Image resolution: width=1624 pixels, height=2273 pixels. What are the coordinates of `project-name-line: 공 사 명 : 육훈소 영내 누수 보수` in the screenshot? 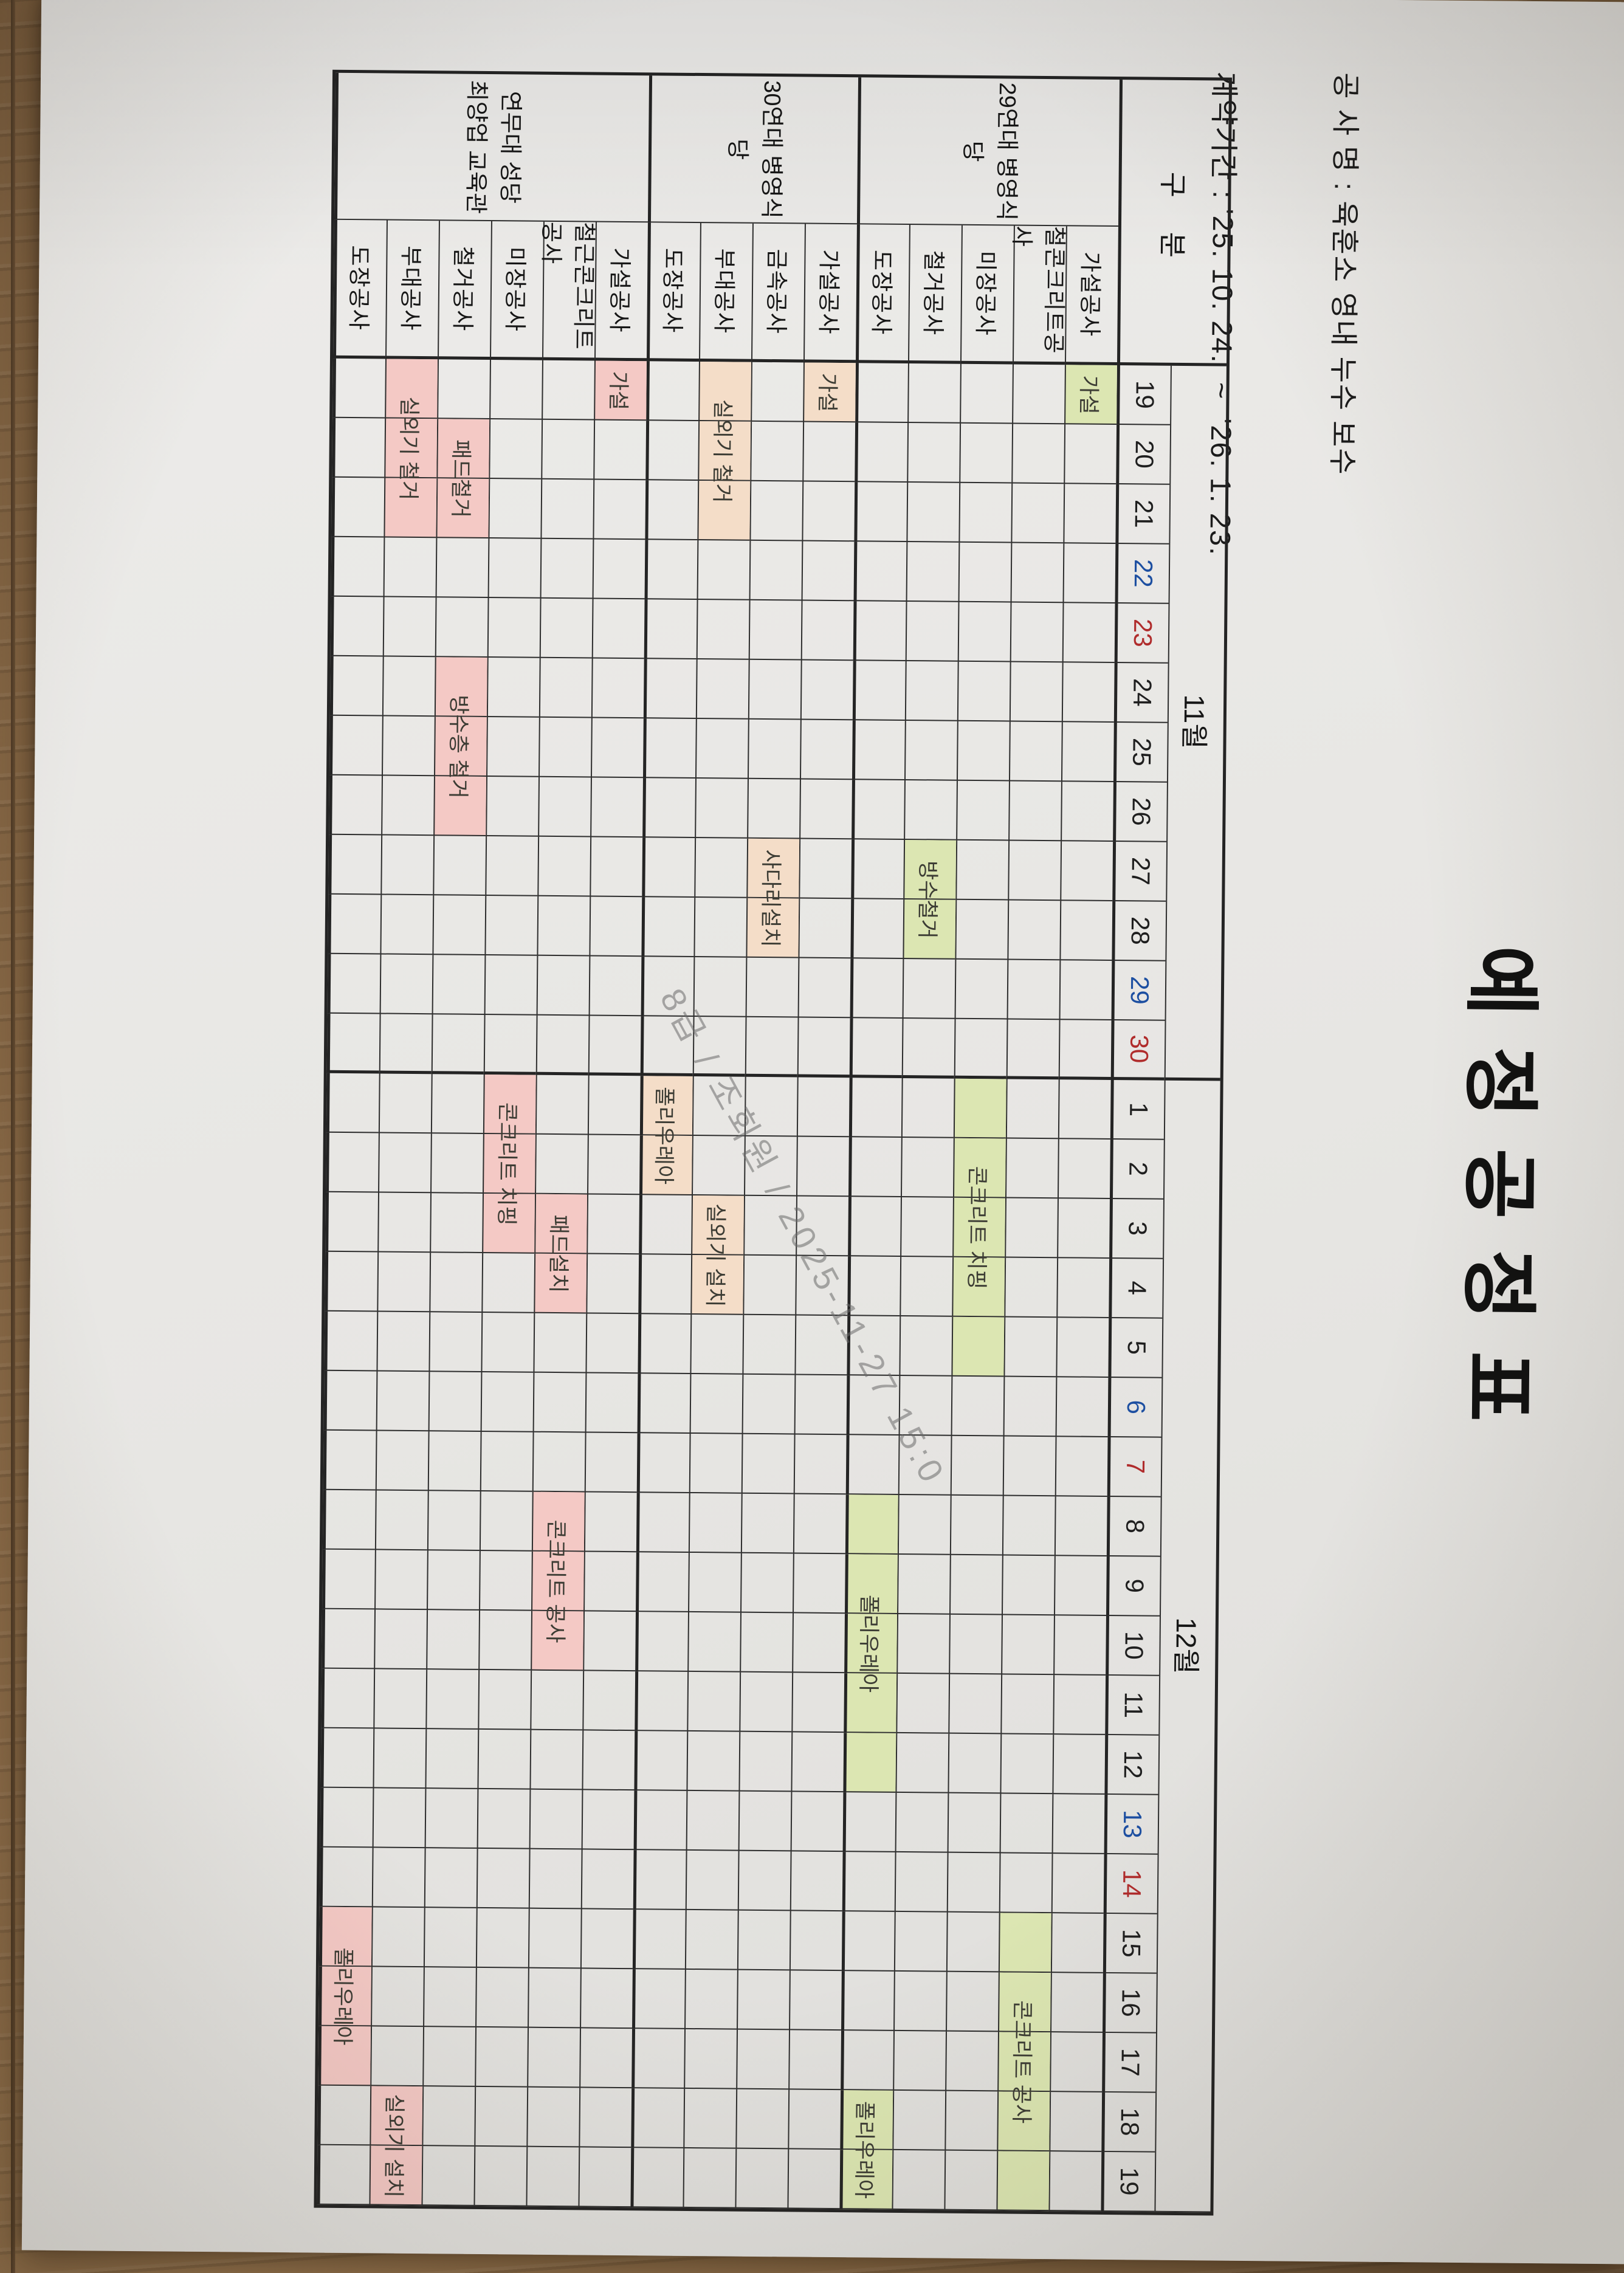 It's located at (1344, 274).